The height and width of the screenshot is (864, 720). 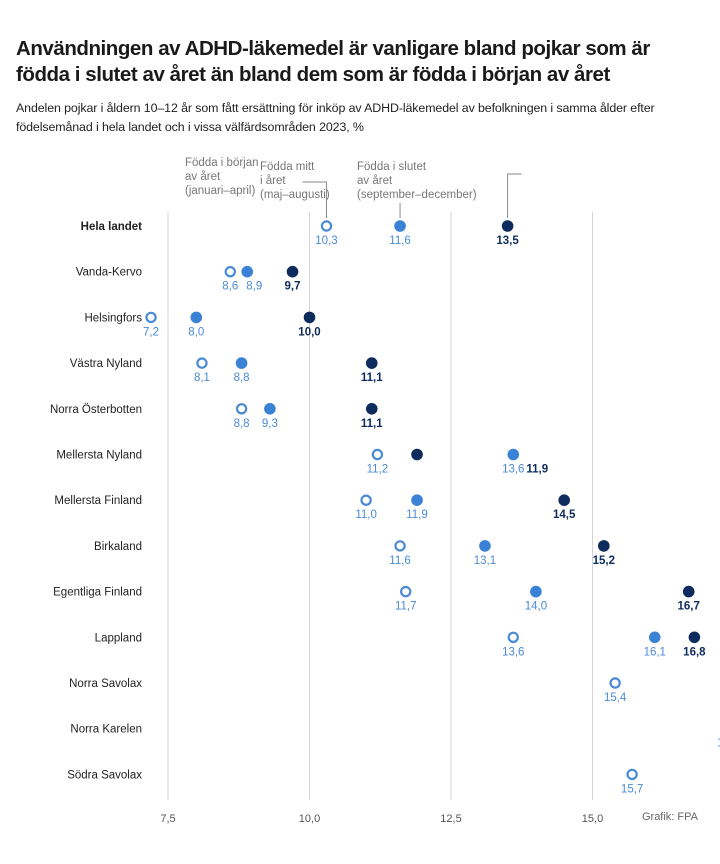 What do you see at coordinates (315, 507) in the screenshot?
I see `row-7: Mellersta Finland 11,0 11,9 14,5` at bounding box center [315, 507].